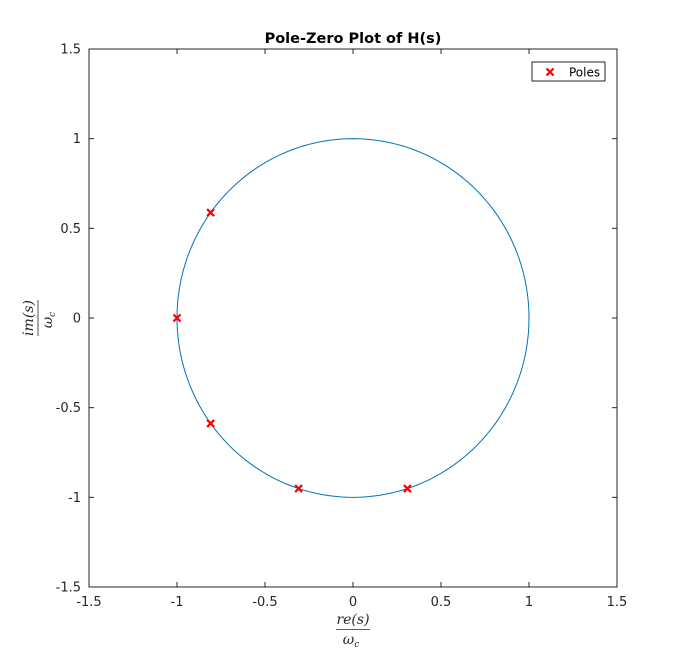  Describe the element at coordinates (70, 229) in the screenshot. I see `y-tick-label: 0.5` at that location.